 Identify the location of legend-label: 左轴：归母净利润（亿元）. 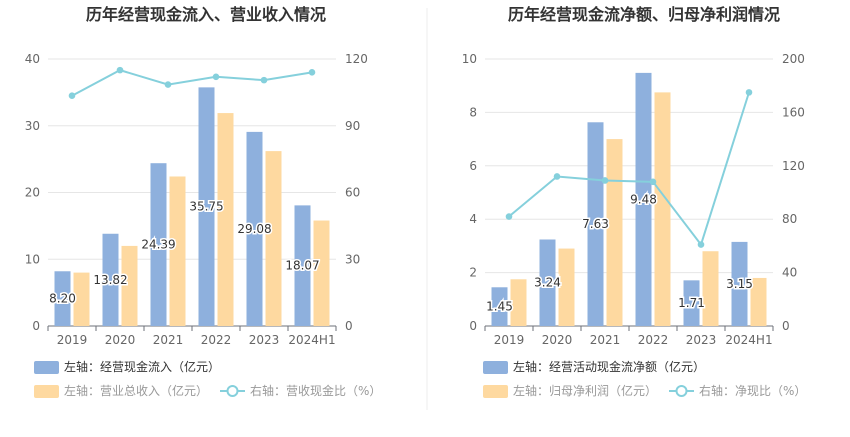
(585, 390).